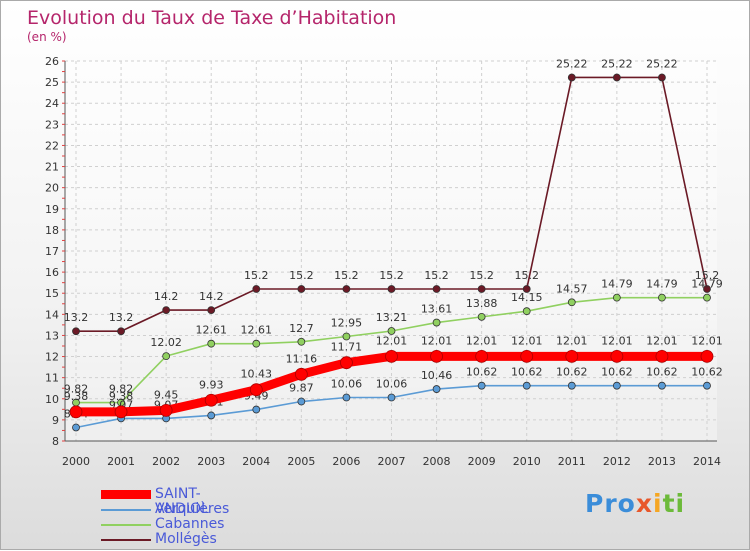 The width and height of the screenshot is (750, 551). Describe the element at coordinates (52, 357) in the screenshot. I see `y-tick-label: 12` at that location.